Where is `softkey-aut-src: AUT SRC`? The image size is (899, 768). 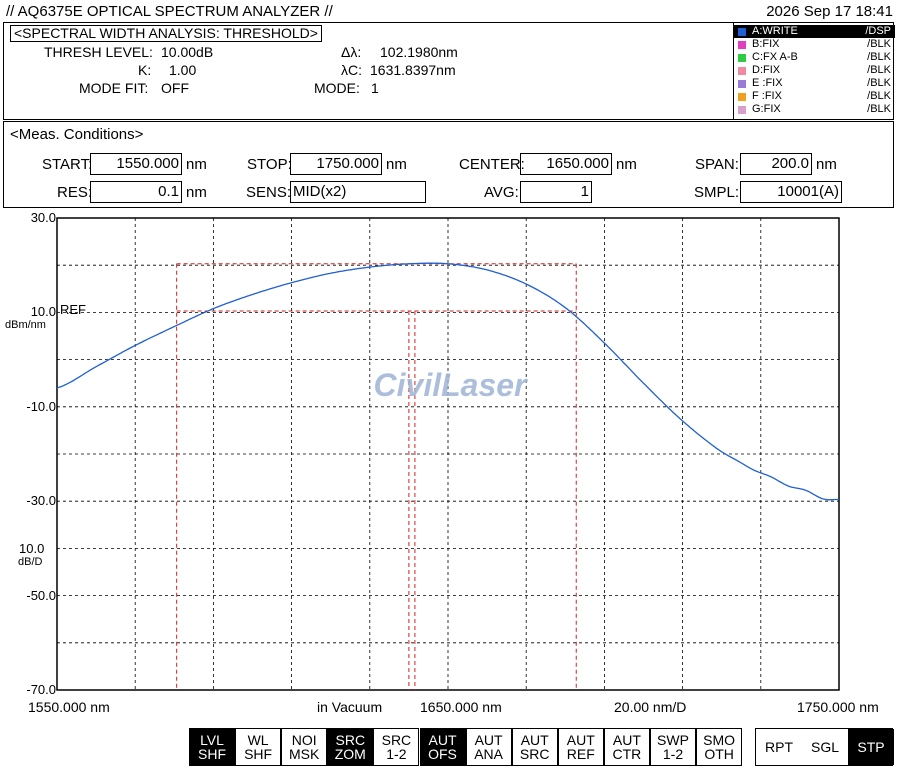 softkey-aut-src: AUT SRC is located at coordinates (534, 747).